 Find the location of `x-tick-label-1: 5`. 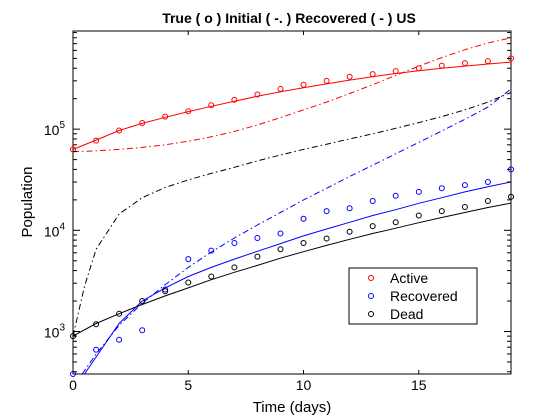

x-tick-label-1: 5 is located at coordinates (188, 385).